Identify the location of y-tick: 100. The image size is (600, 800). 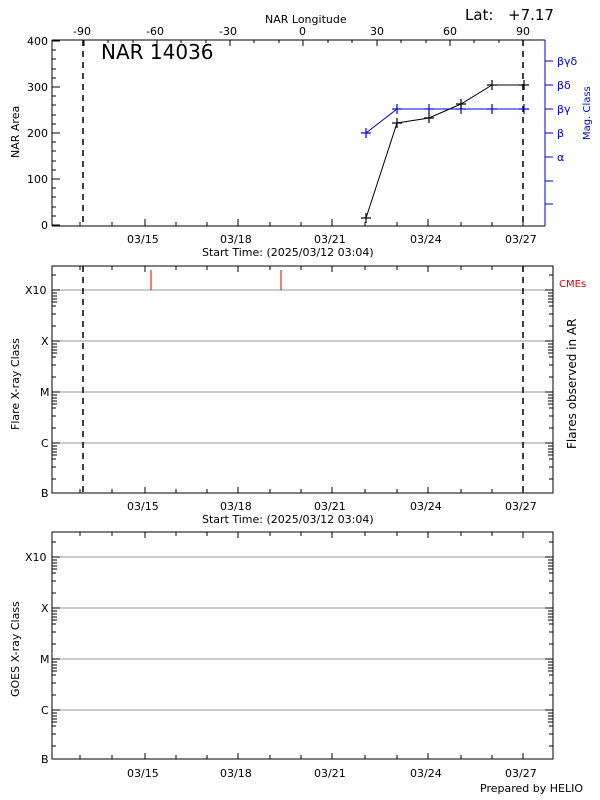
(37, 179).